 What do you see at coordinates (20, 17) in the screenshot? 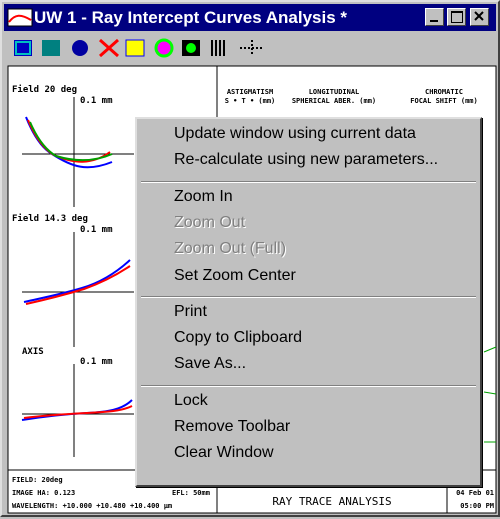
I see `app-icon` at bounding box center [20, 17].